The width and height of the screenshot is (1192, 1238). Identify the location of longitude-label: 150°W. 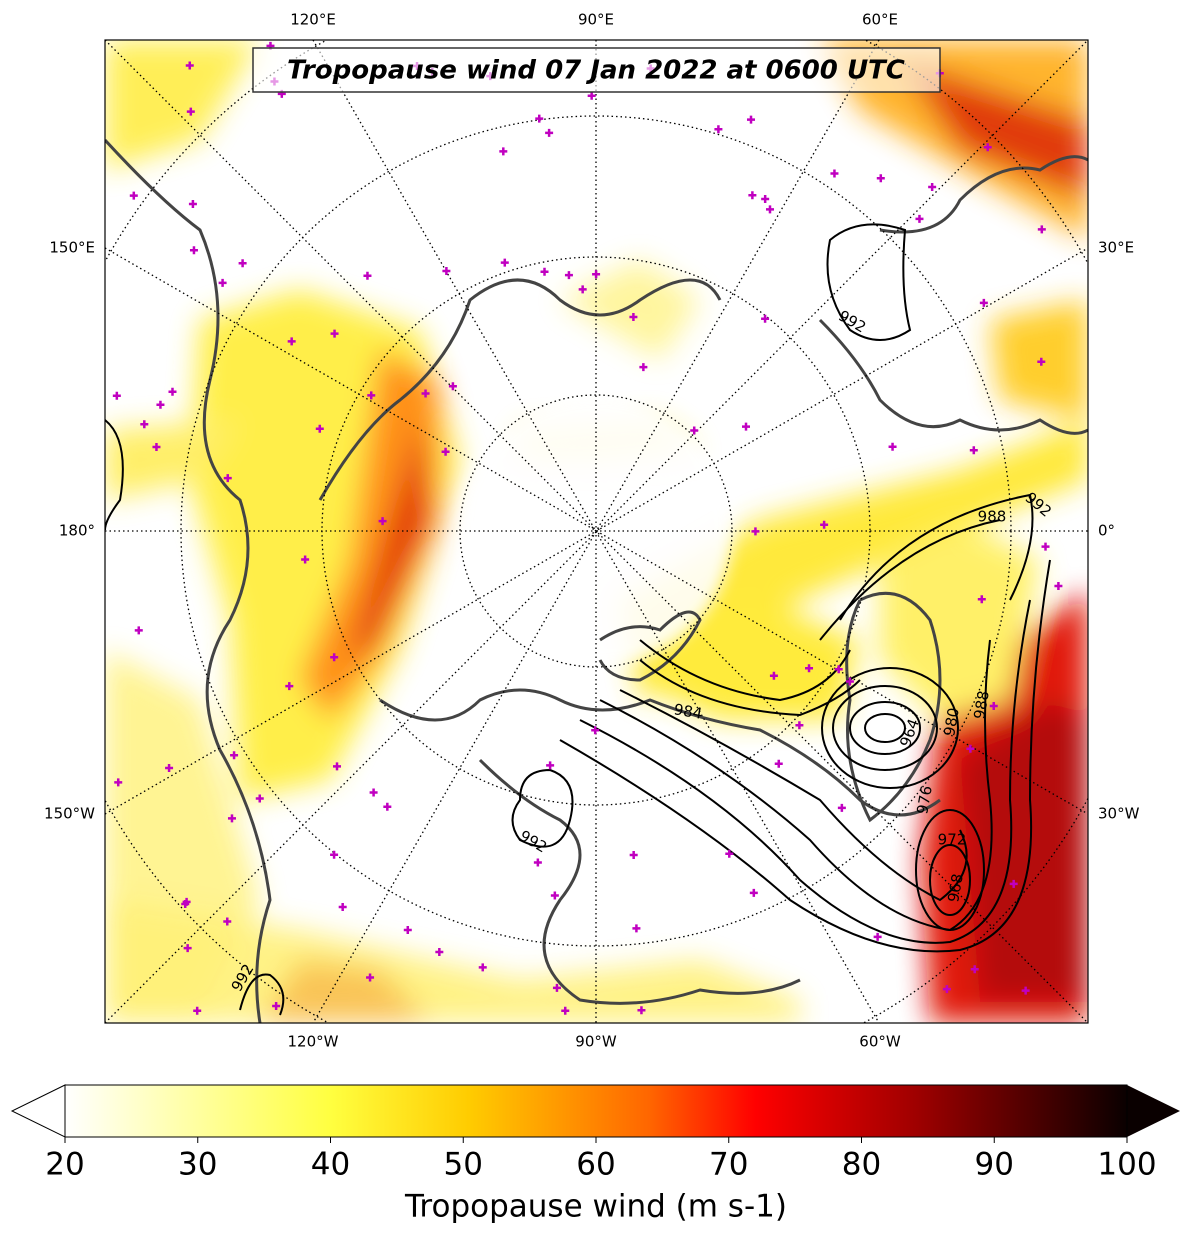
(69, 814).